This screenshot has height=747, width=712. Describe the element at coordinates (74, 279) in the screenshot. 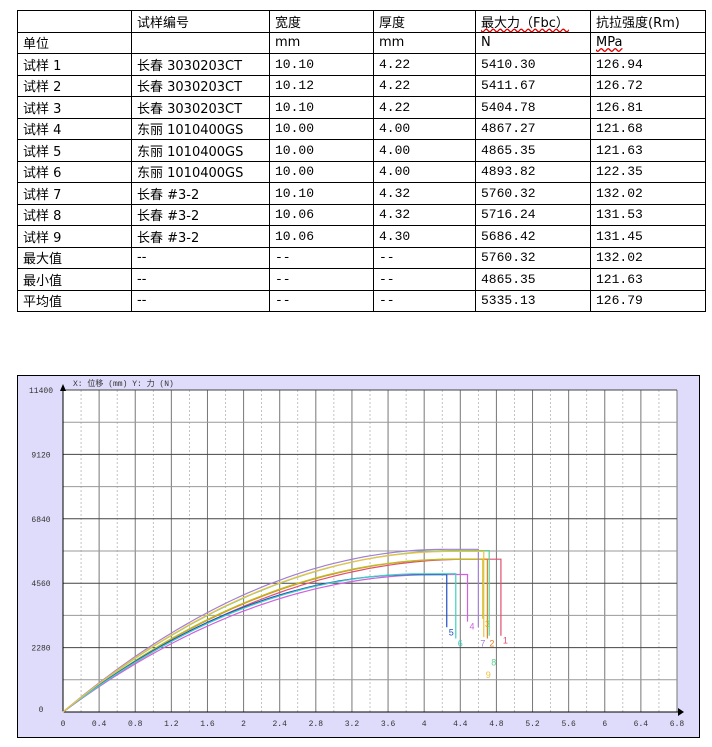

I see `table-cell: 最小值` at that location.